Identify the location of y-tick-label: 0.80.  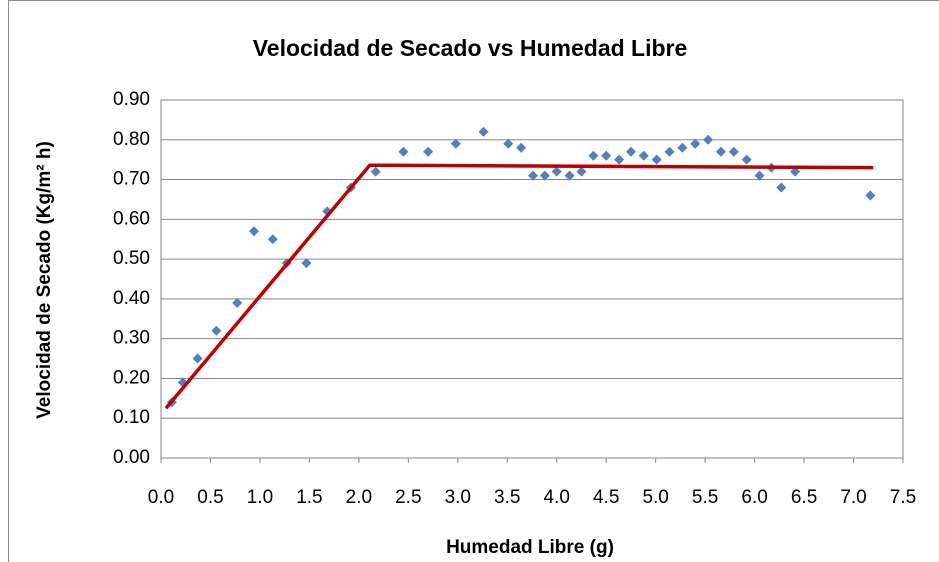
(131, 139).